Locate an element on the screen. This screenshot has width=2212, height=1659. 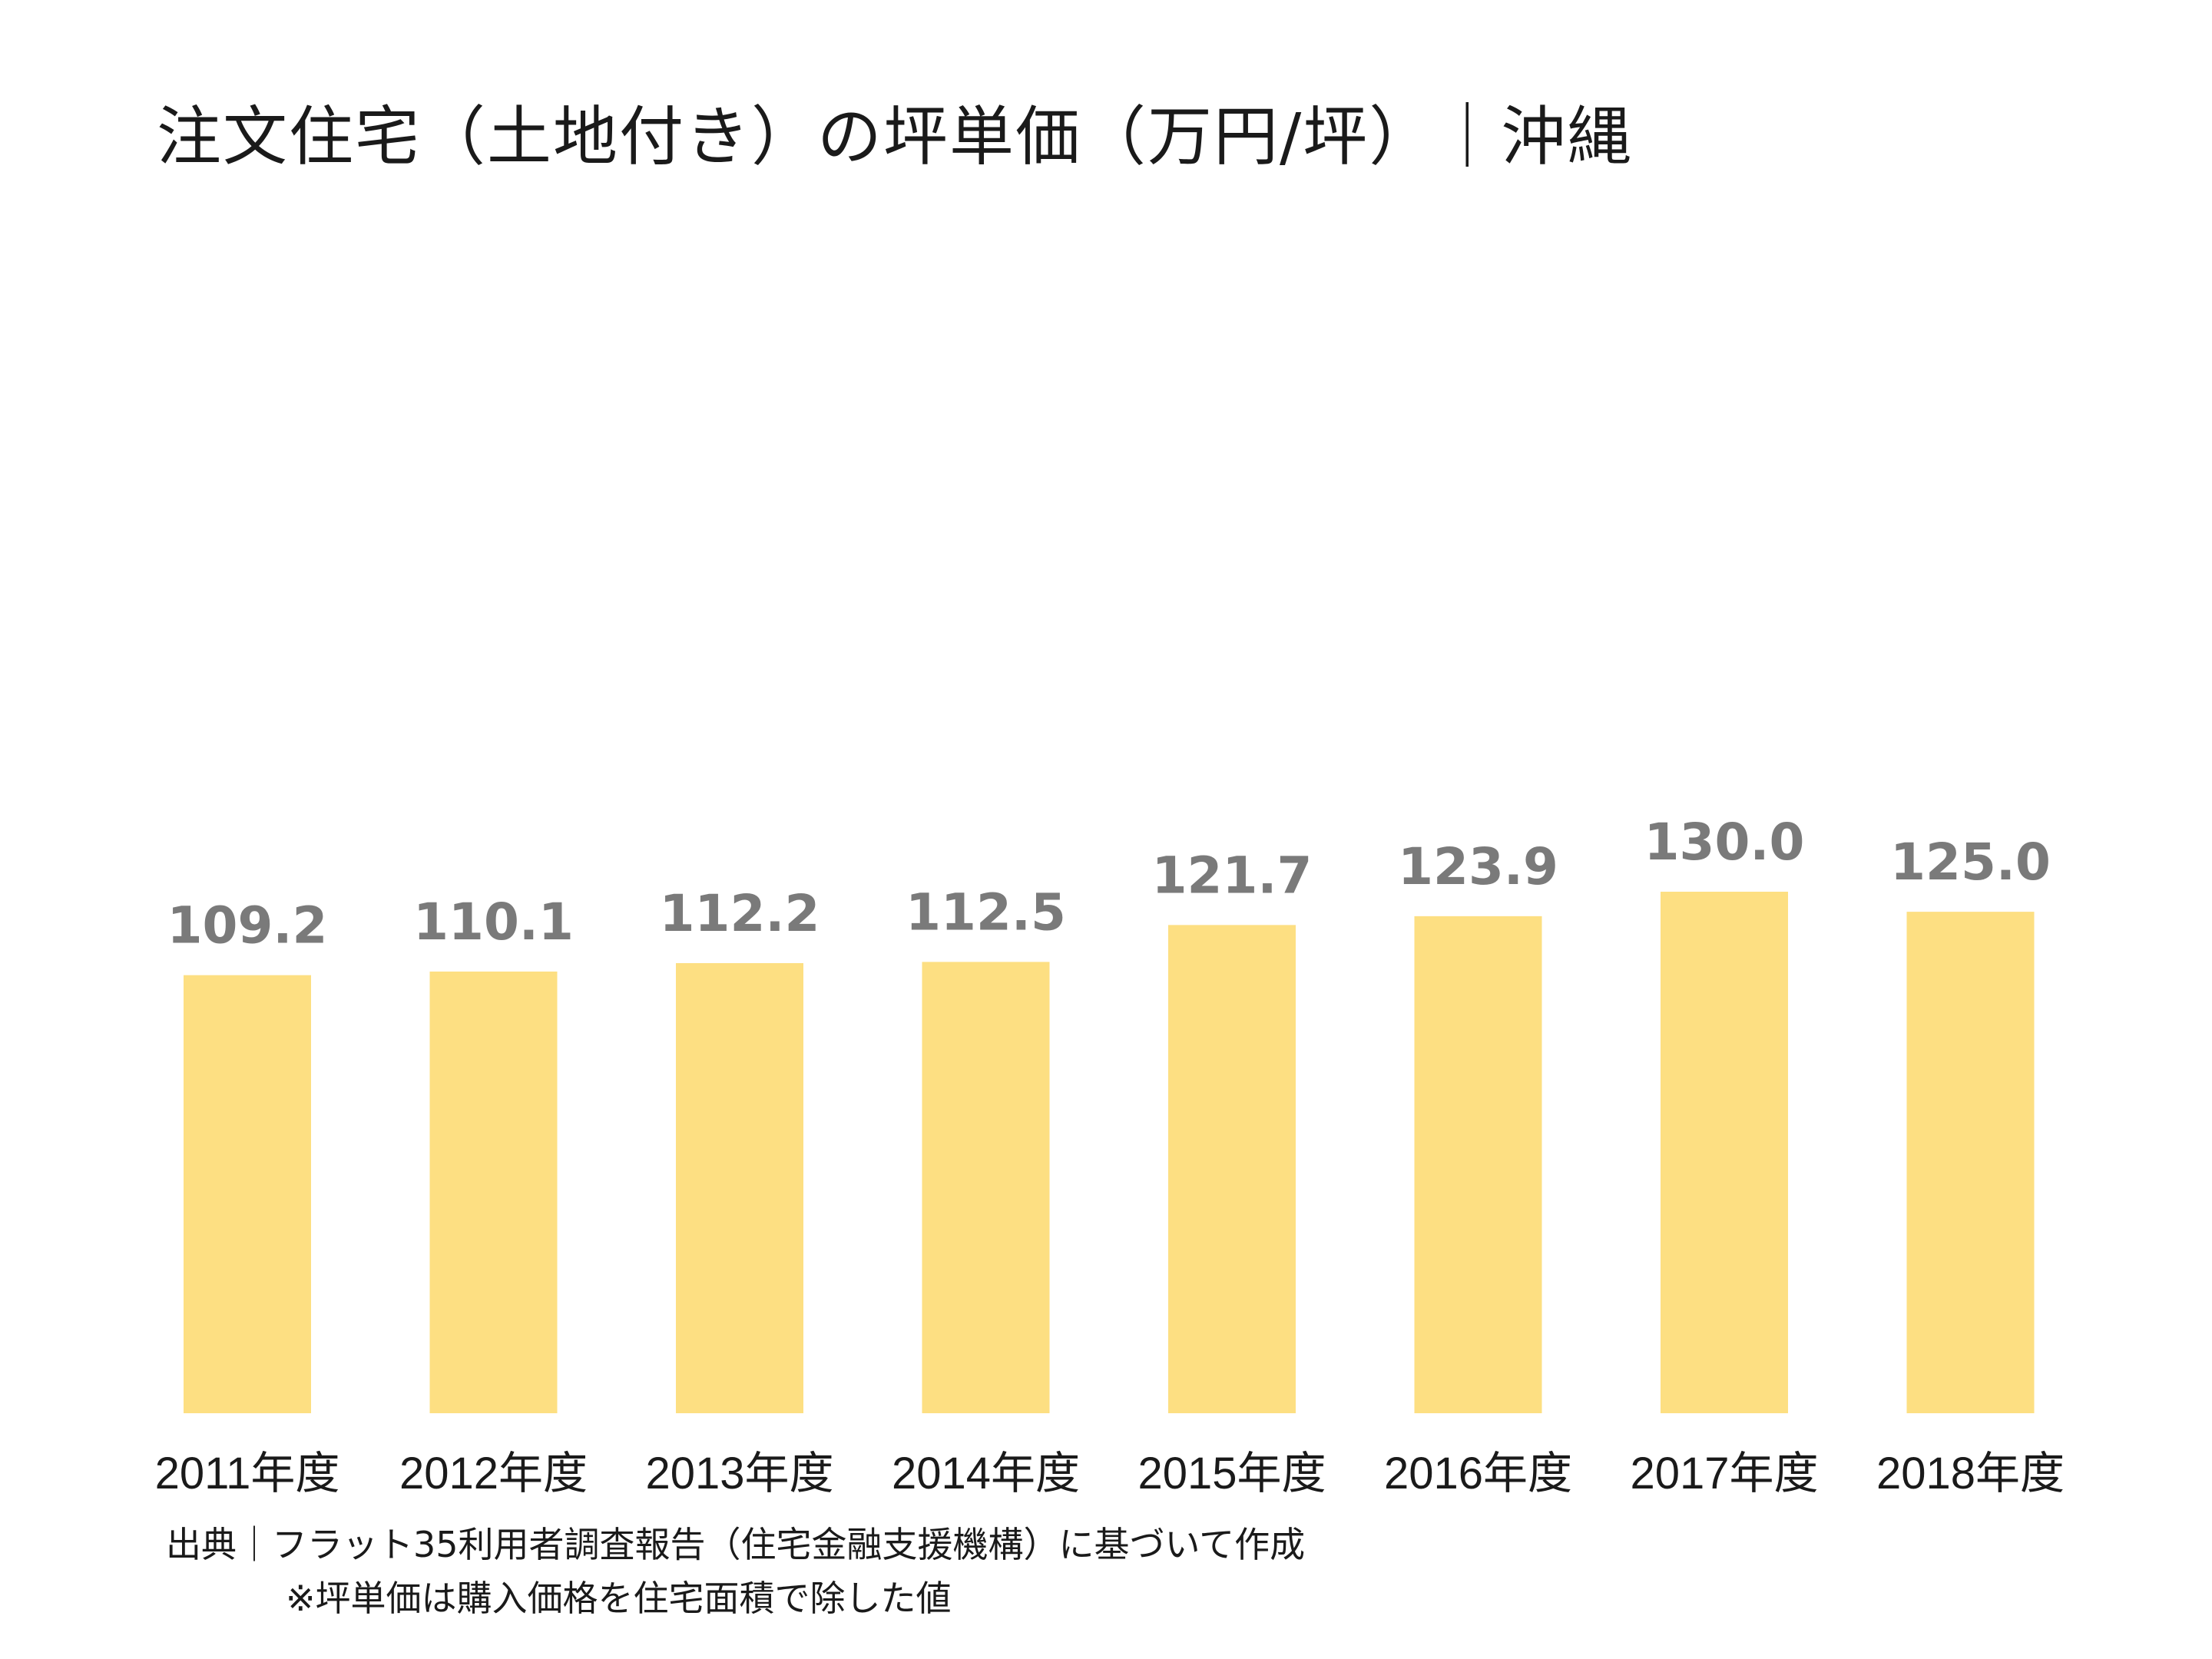
chart-title: 注文住宅（土地付き）の坪単価（万円/坪）｜沖縄 is located at coordinates (896, 136).